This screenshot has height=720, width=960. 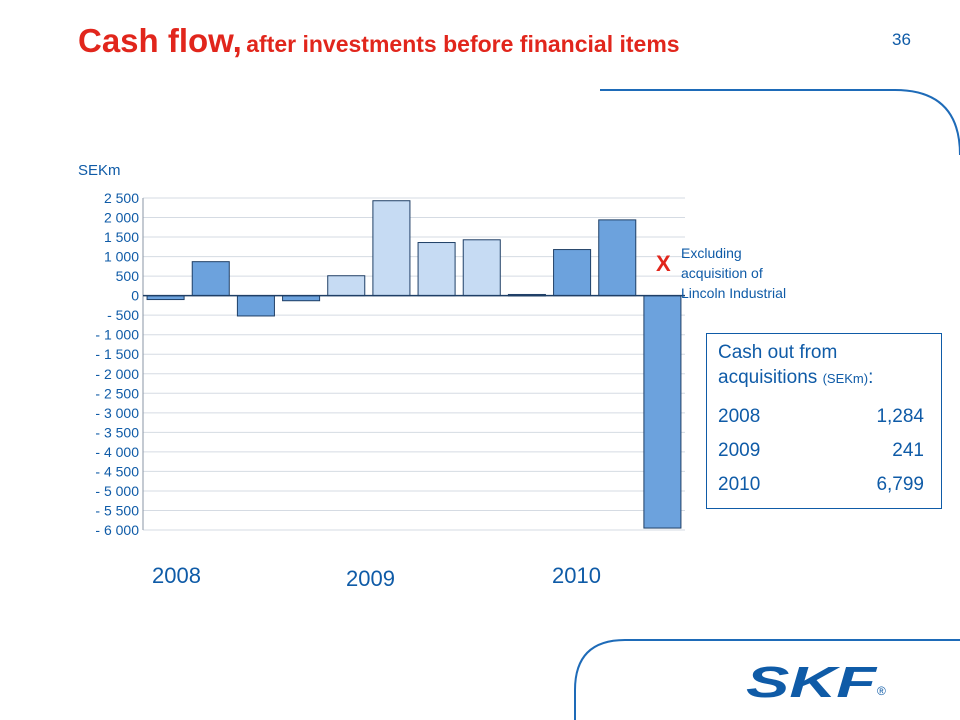 What do you see at coordinates (845, 378) in the screenshot?
I see `acquisitions-heading-unit: (SEKm)` at bounding box center [845, 378].